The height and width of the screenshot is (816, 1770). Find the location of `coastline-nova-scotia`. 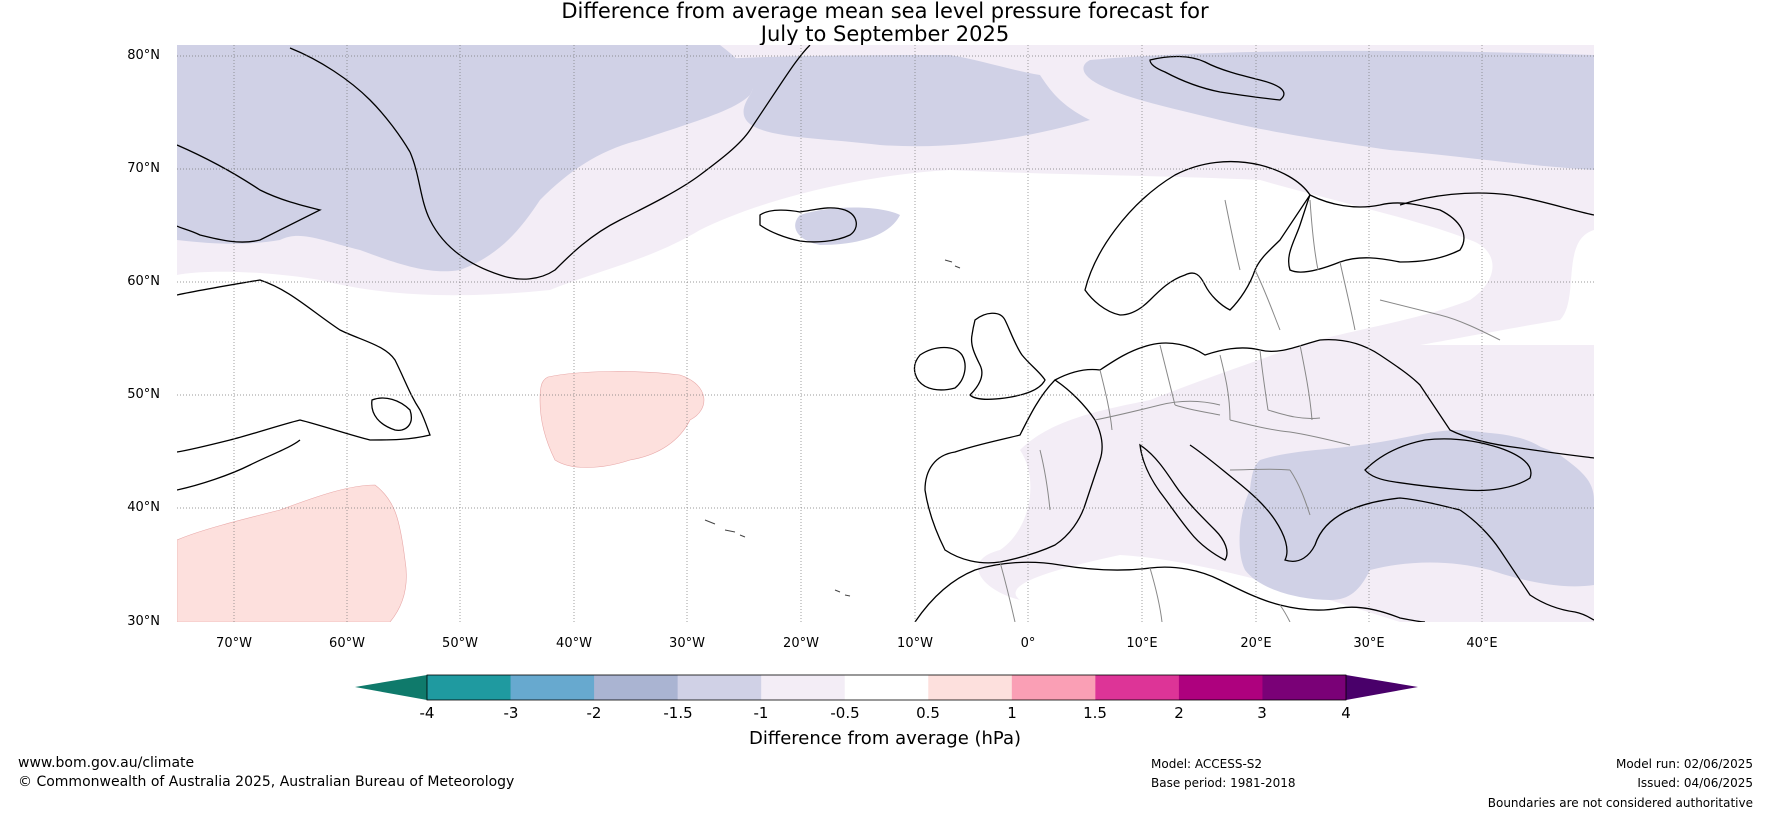

coastline-nova-scotia is located at coordinates (239, 465).